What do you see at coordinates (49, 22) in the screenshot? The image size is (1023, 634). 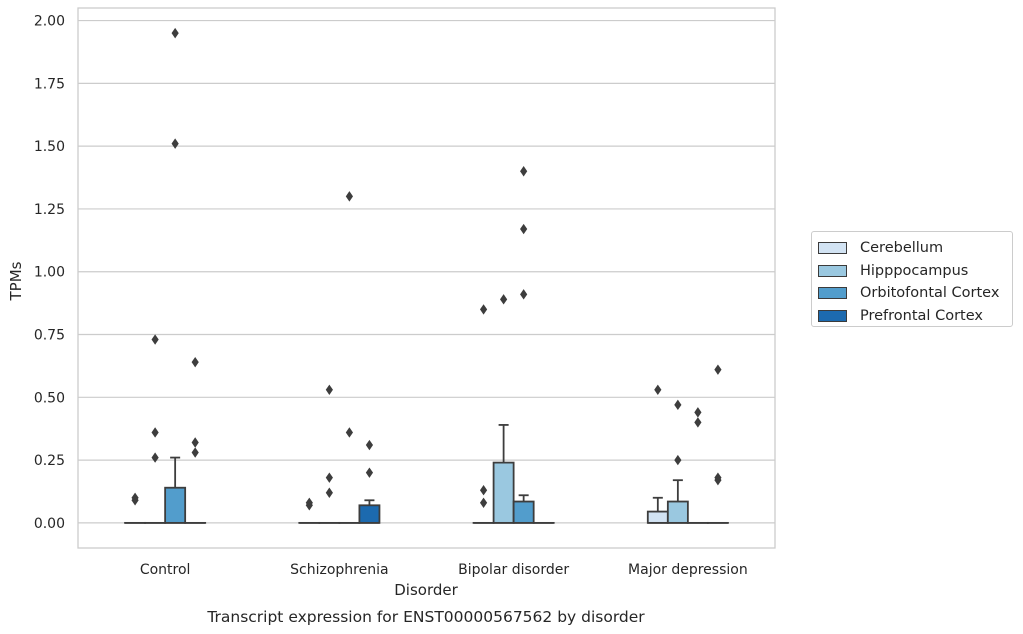 I see `y-tick-label: 2.00` at bounding box center [49, 22].